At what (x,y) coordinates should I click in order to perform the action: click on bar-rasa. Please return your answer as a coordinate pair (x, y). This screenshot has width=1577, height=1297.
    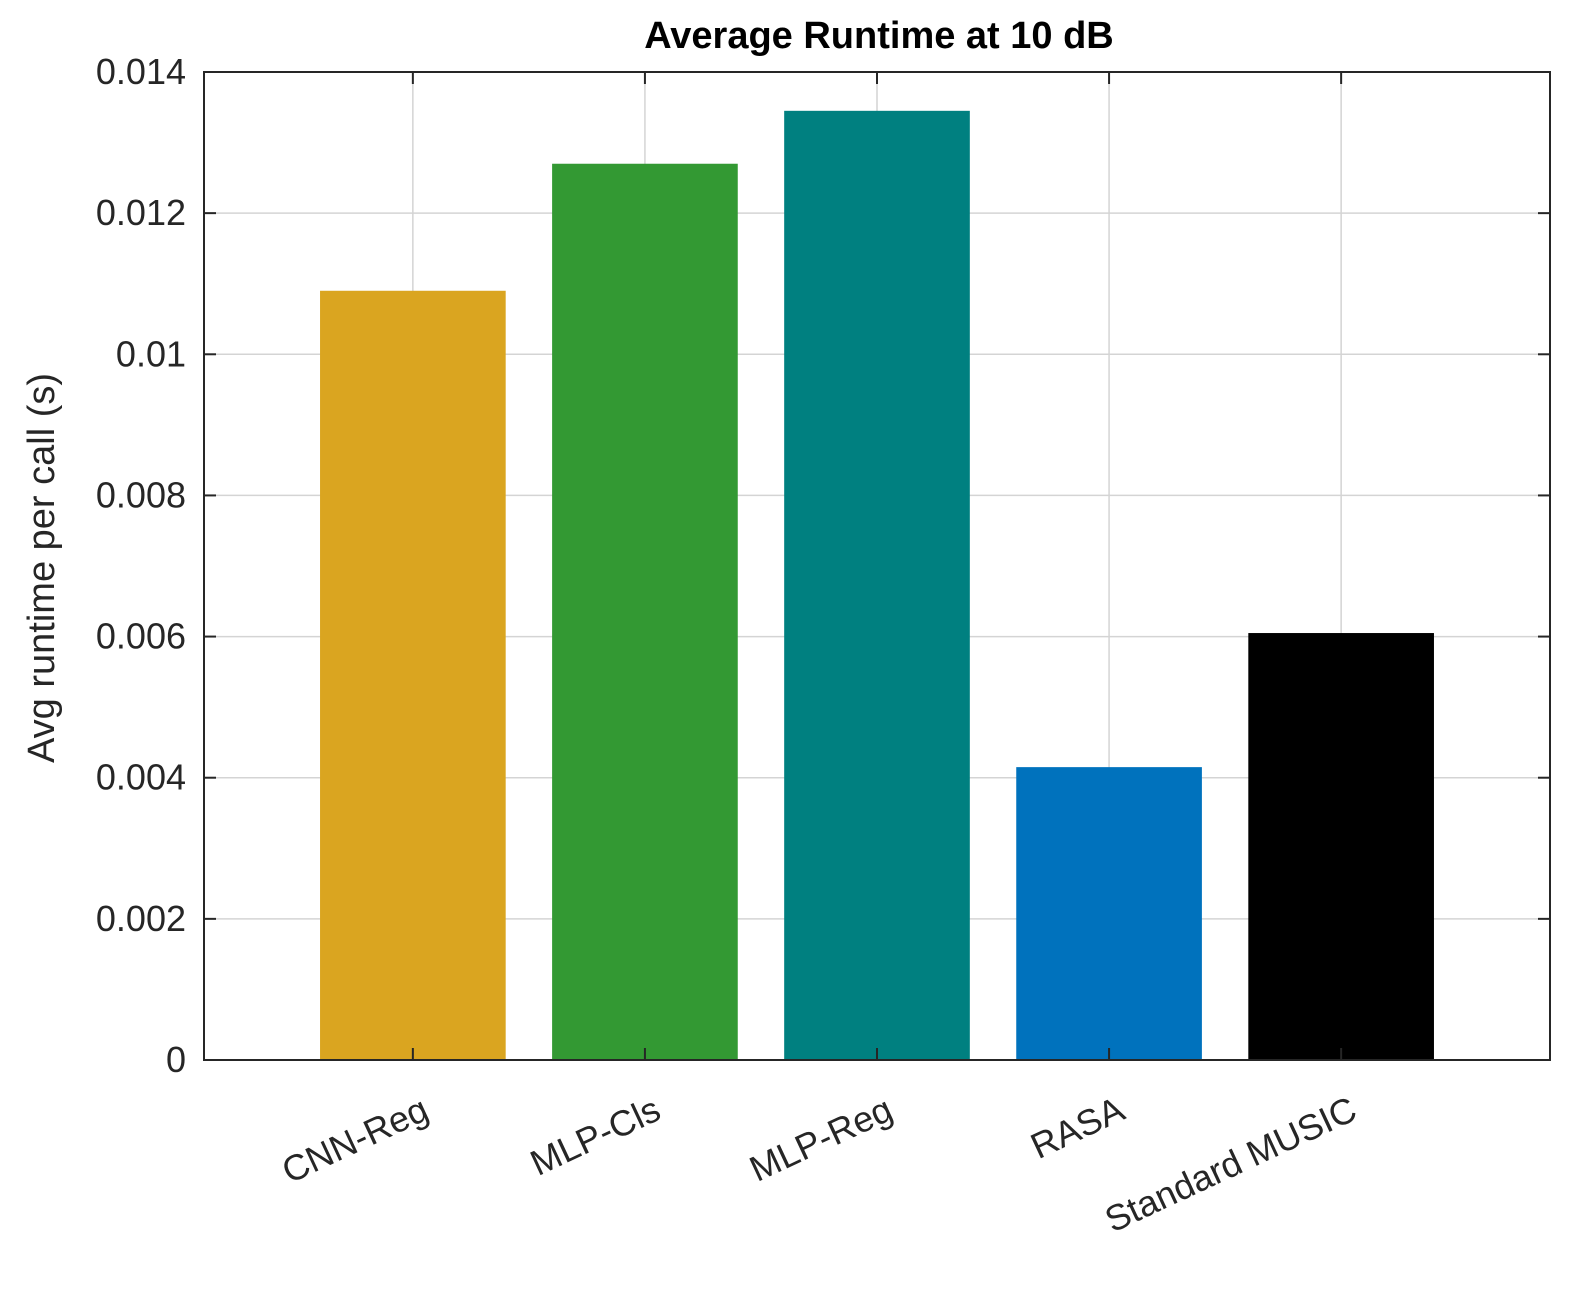
    Looking at the image, I should click on (1109, 913).